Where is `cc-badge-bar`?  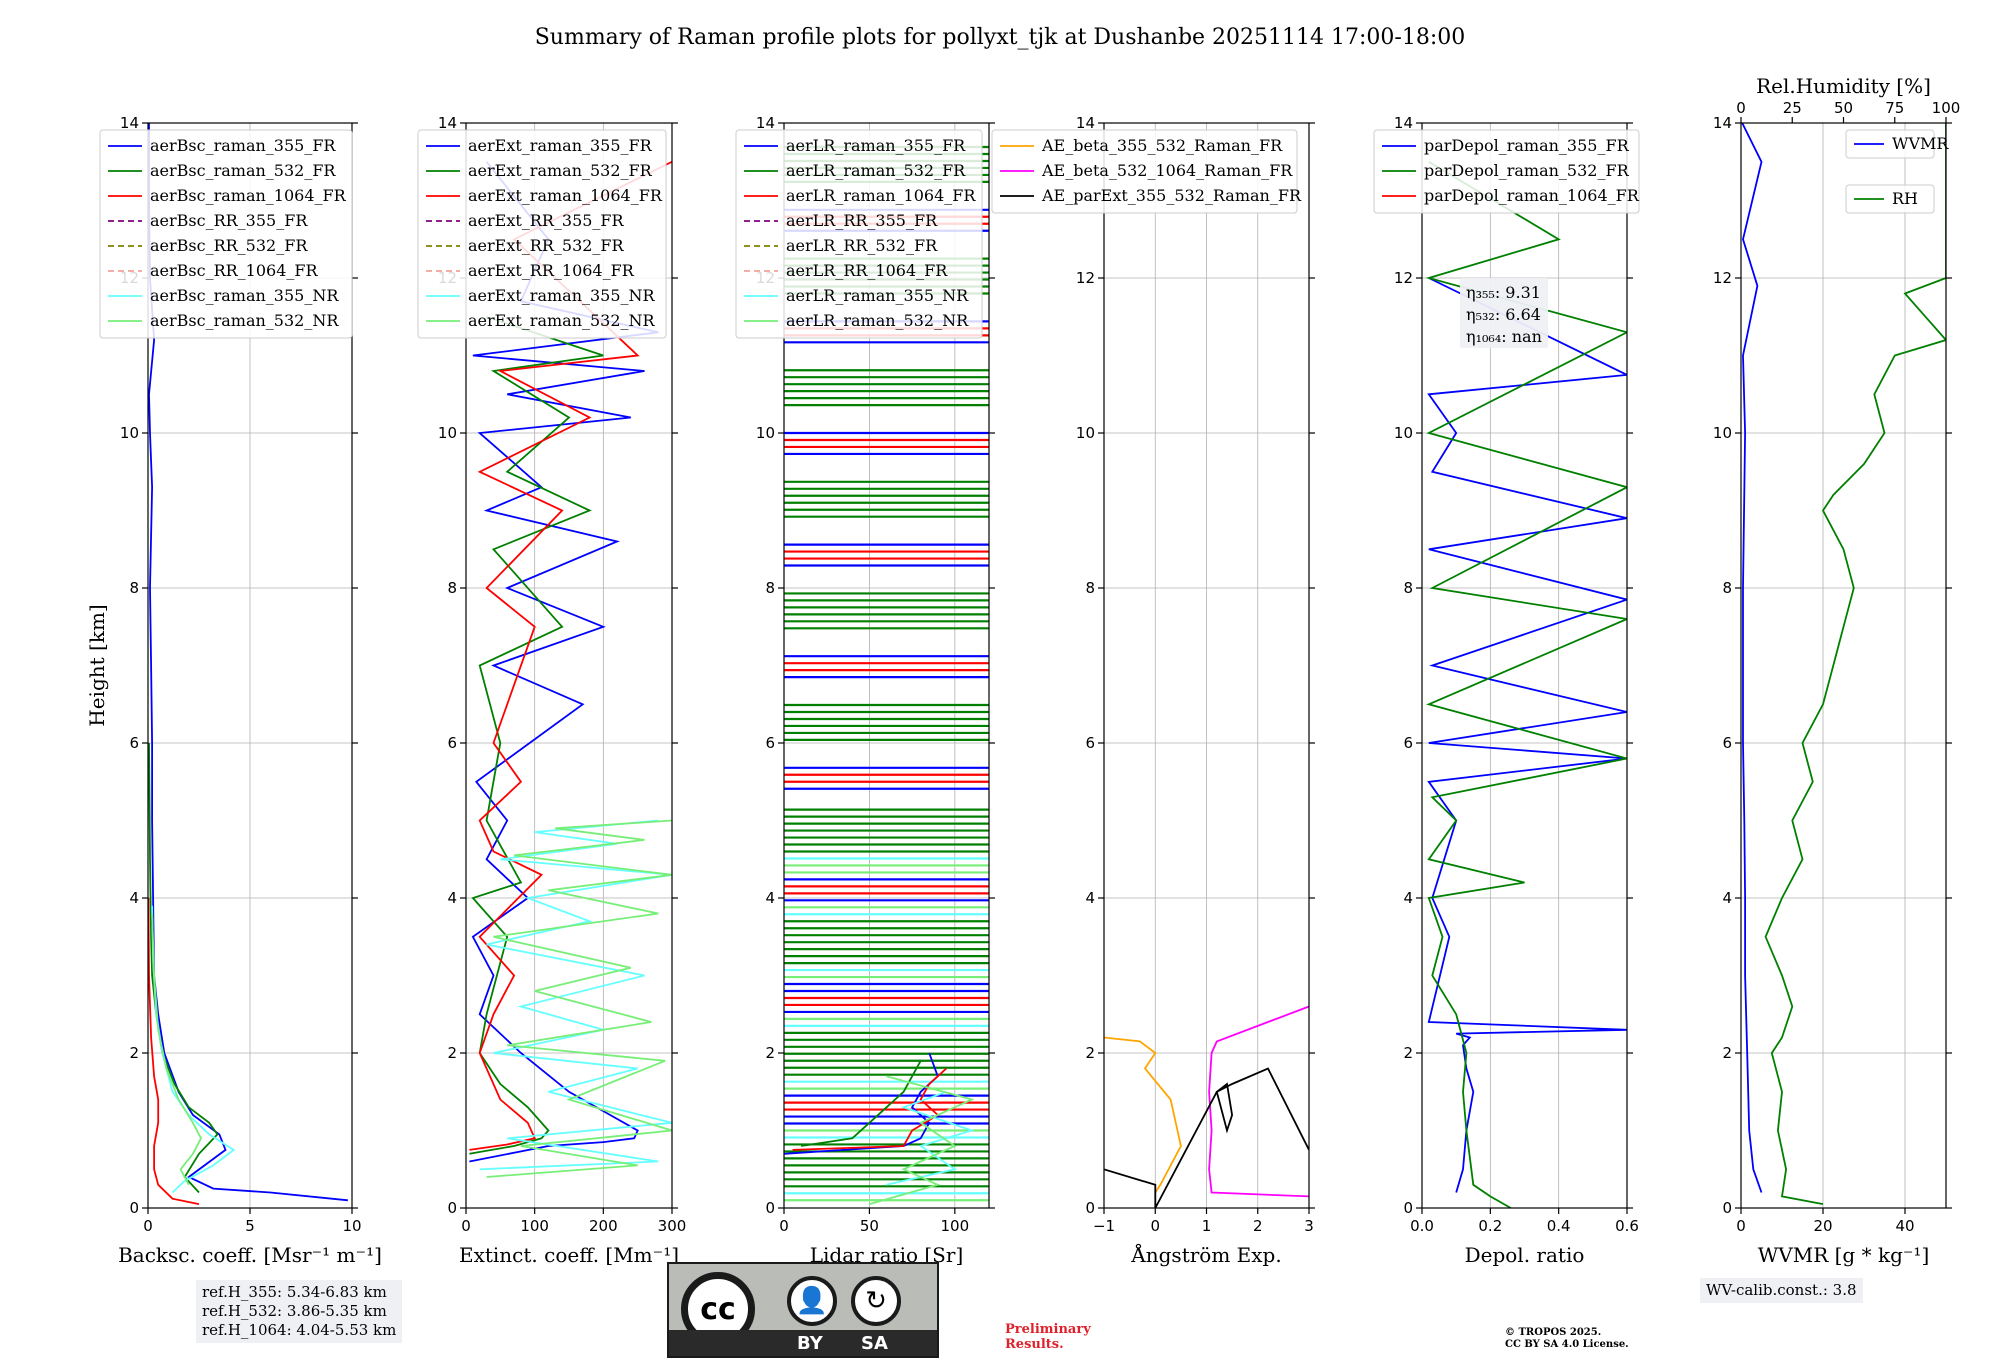 cc-badge-bar is located at coordinates (803, 1343).